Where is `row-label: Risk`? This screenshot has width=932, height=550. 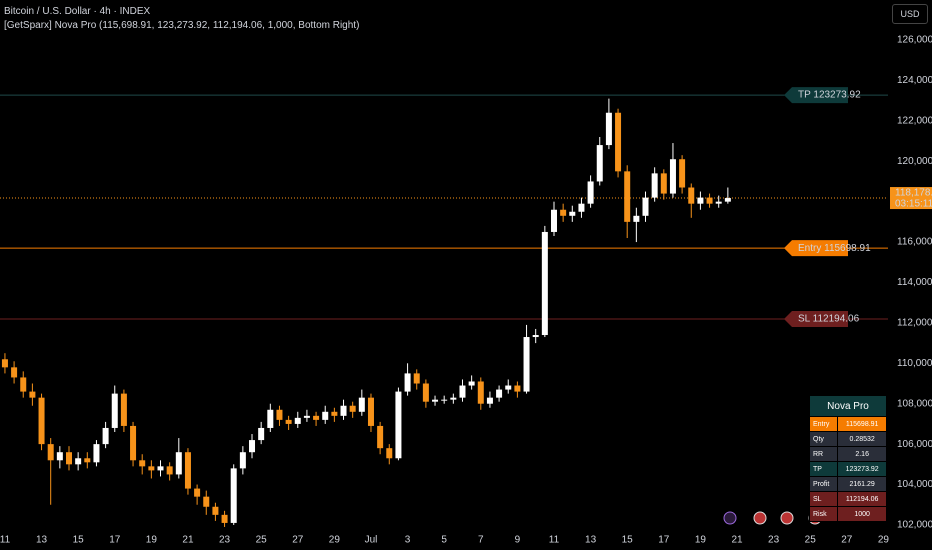 row-label: Risk is located at coordinates (823, 514).